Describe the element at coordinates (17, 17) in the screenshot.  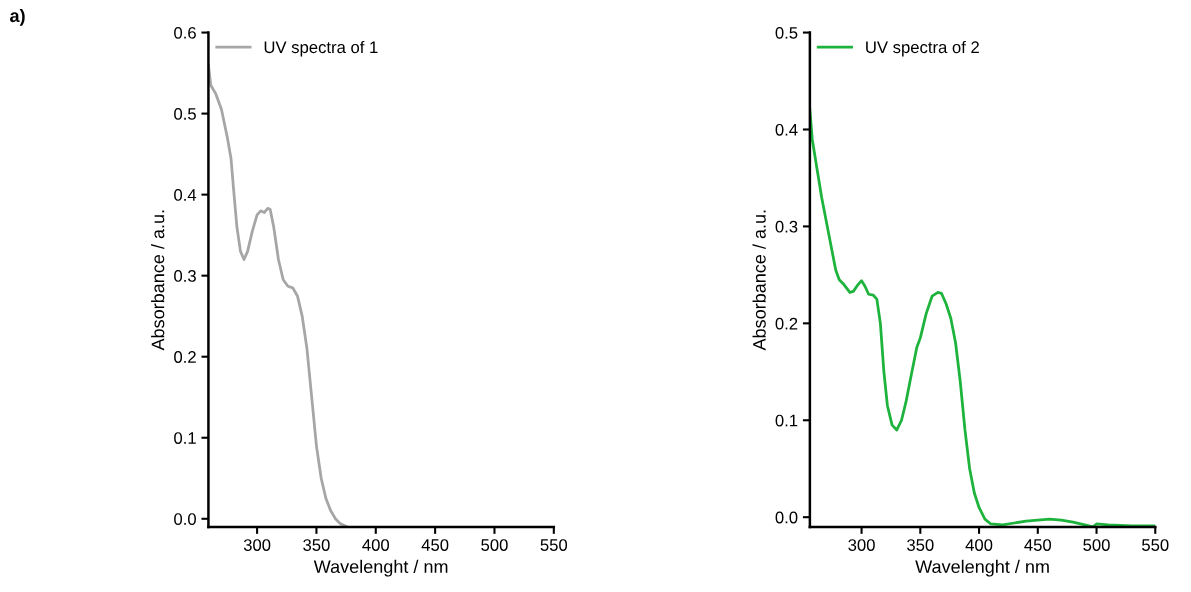
I see `text: a)` at that location.